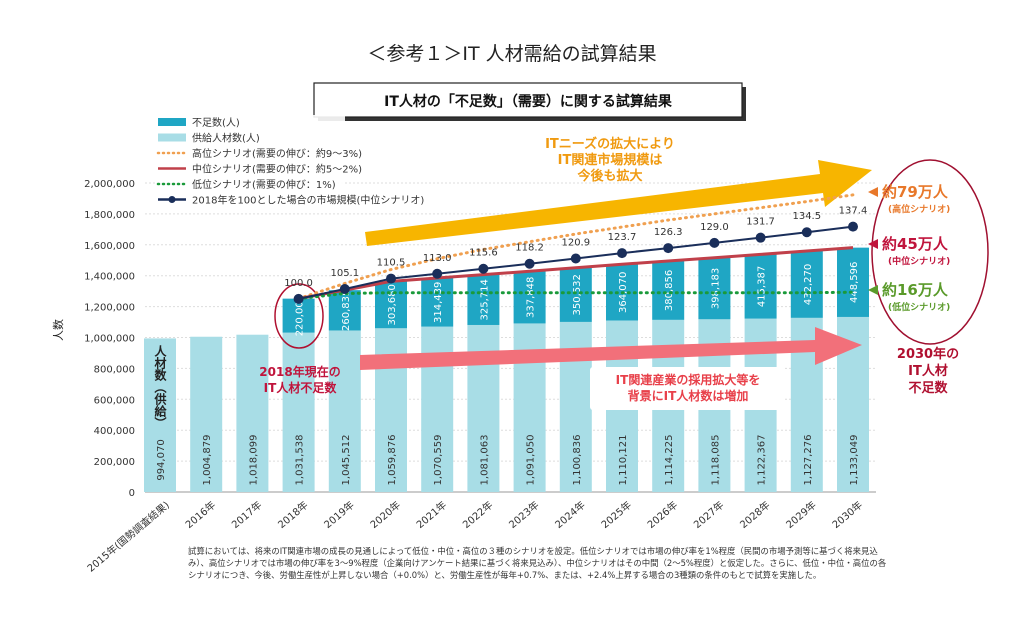 The height and width of the screenshot is (625, 1024). What do you see at coordinates (714, 227) in the screenshot?
I see `index-label: 129.0` at bounding box center [714, 227].